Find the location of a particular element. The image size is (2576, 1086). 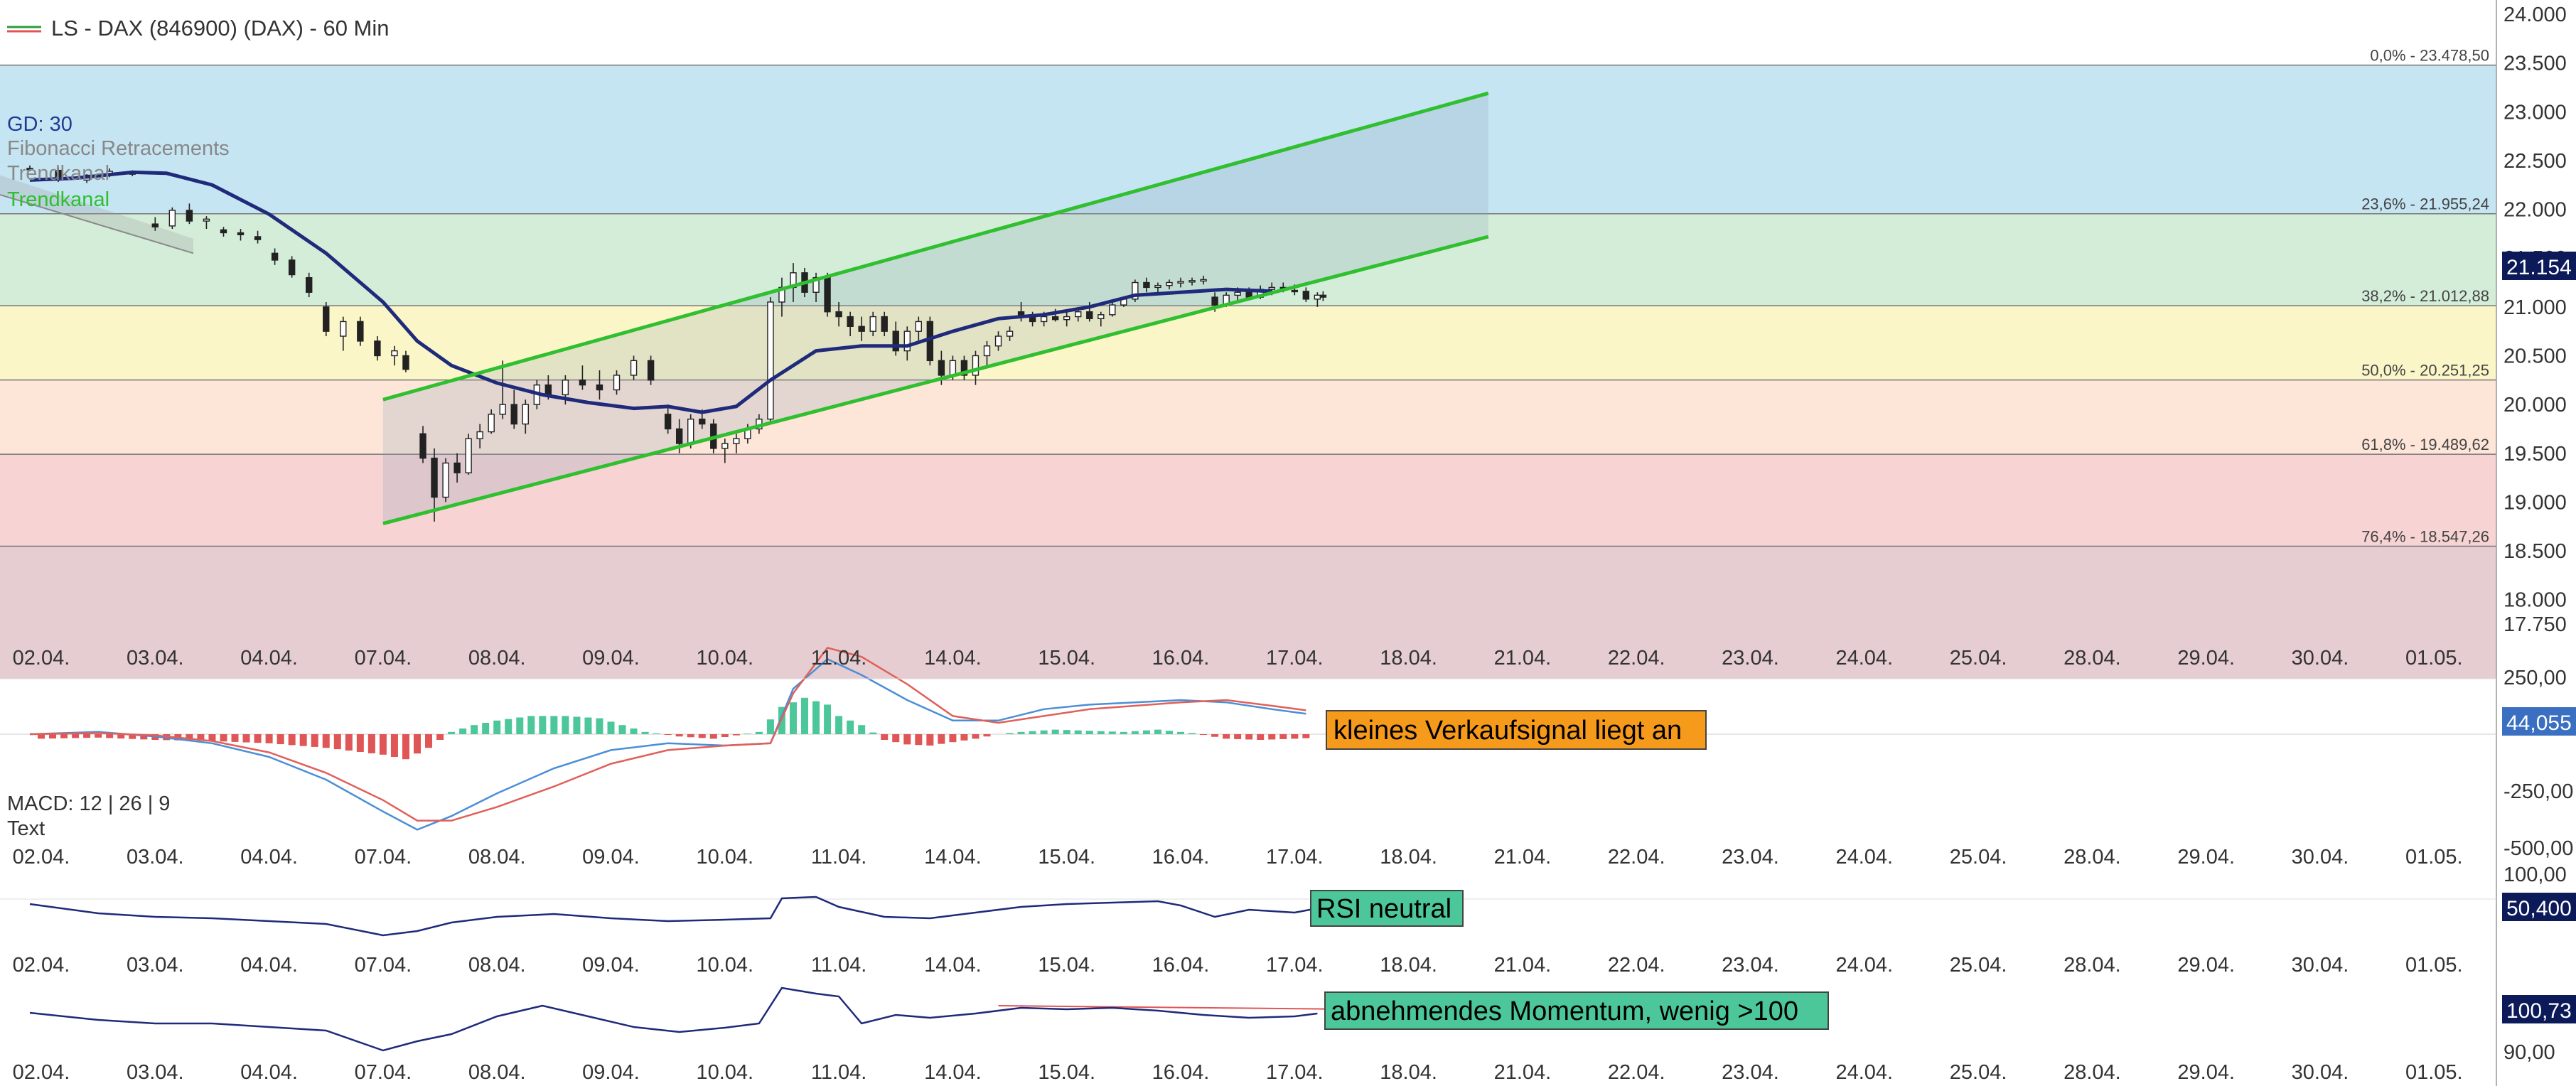

old-trendline is located at coordinates (97, 224).